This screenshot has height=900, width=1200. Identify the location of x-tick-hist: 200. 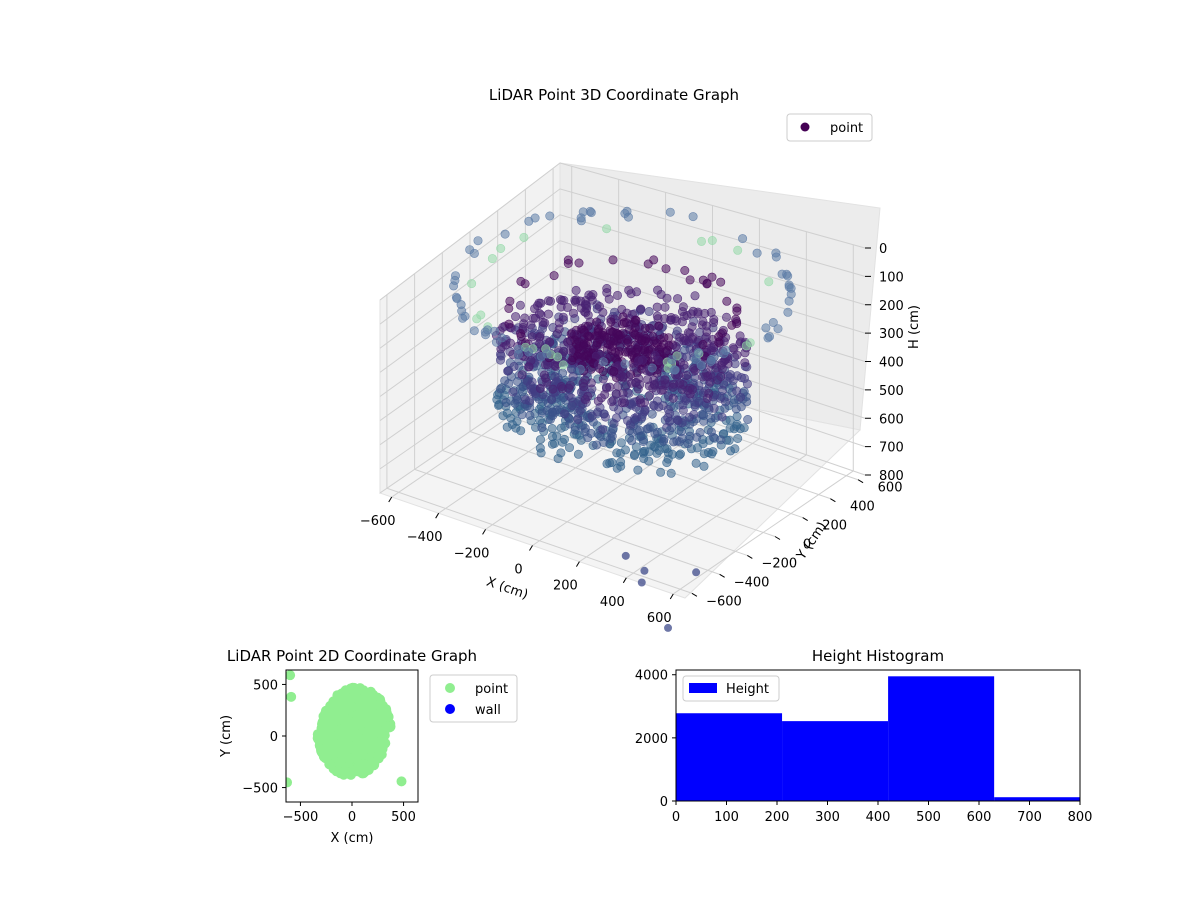
(777, 817).